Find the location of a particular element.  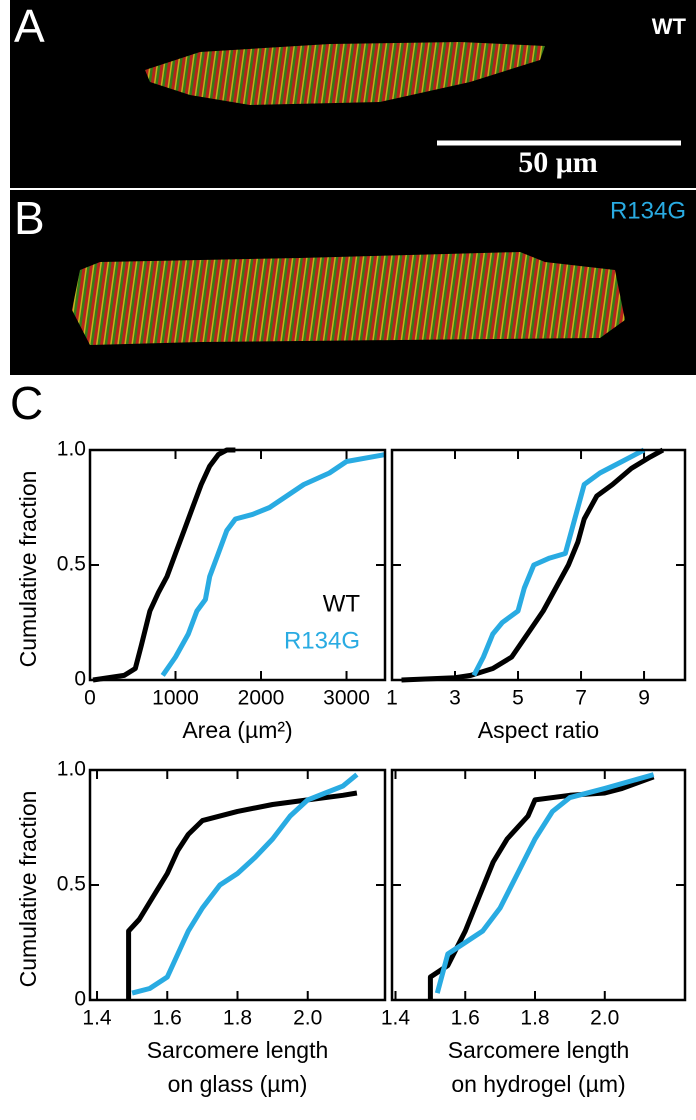

x-tick-label: 1 is located at coordinates (392, 698).